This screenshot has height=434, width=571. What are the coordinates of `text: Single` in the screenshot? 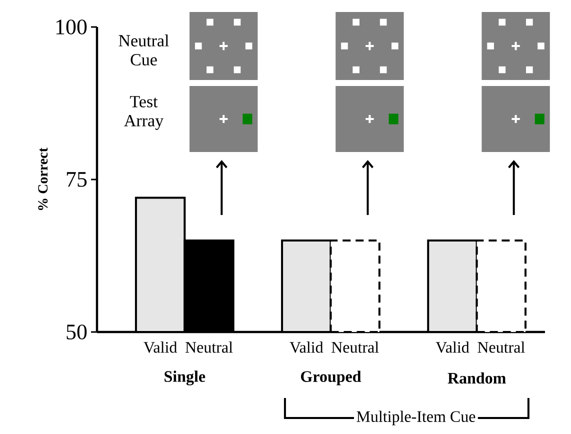 It's located at (185, 378).